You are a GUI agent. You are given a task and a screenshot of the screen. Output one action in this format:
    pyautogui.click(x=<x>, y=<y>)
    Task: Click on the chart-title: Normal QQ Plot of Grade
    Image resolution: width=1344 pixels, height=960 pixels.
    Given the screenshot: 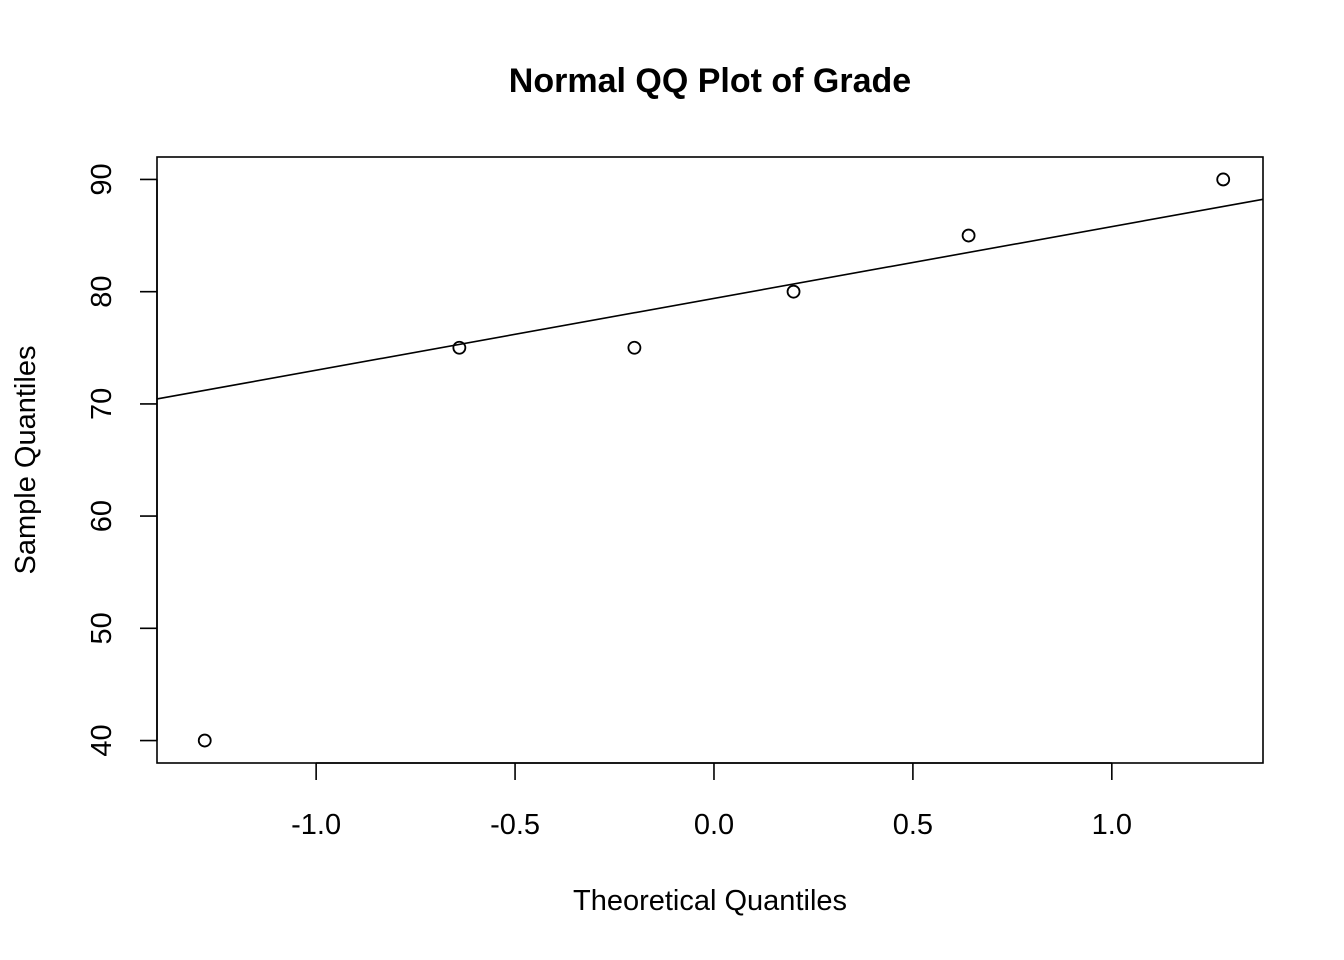 What is the action you would take?
    pyautogui.click(x=710, y=81)
    